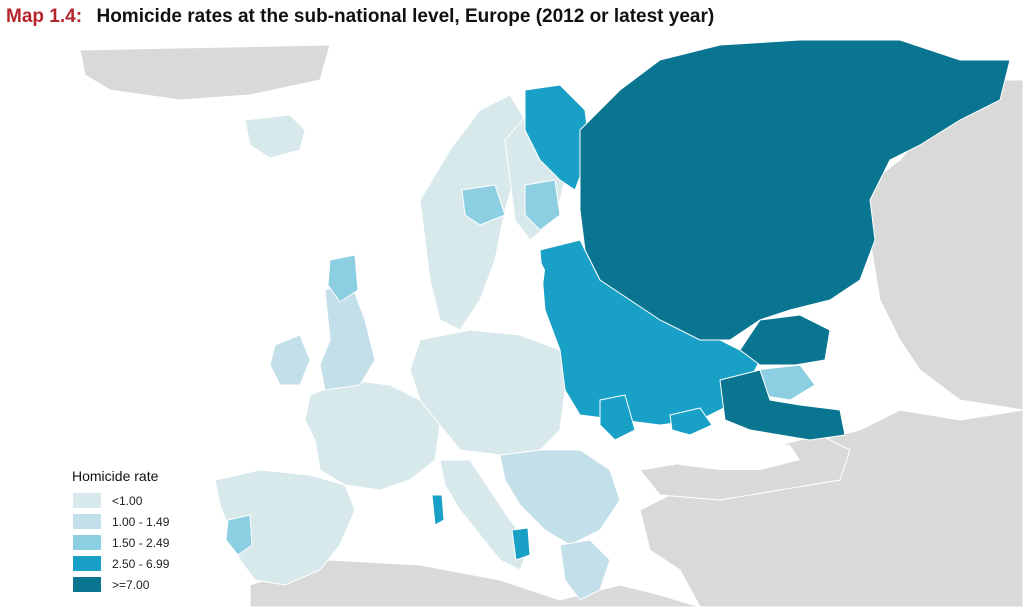 This screenshot has height=607, width=1023. What do you see at coordinates (872, 355) in the screenshot?
I see `caspian-sea` at bounding box center [872, 355].